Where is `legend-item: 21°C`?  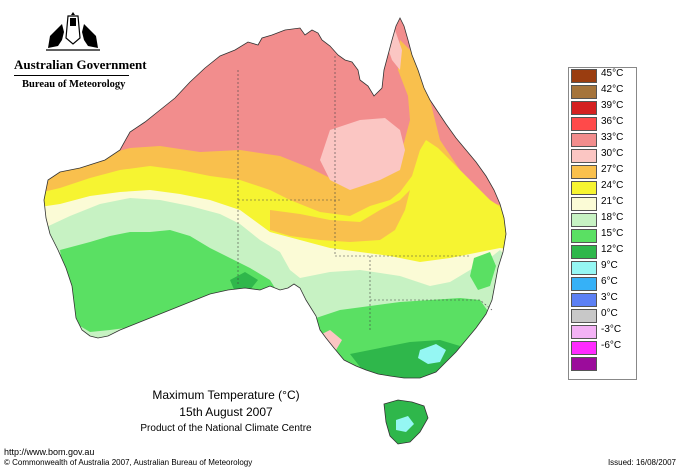
legend-item: 21°C is located at coordinates (602, 203).